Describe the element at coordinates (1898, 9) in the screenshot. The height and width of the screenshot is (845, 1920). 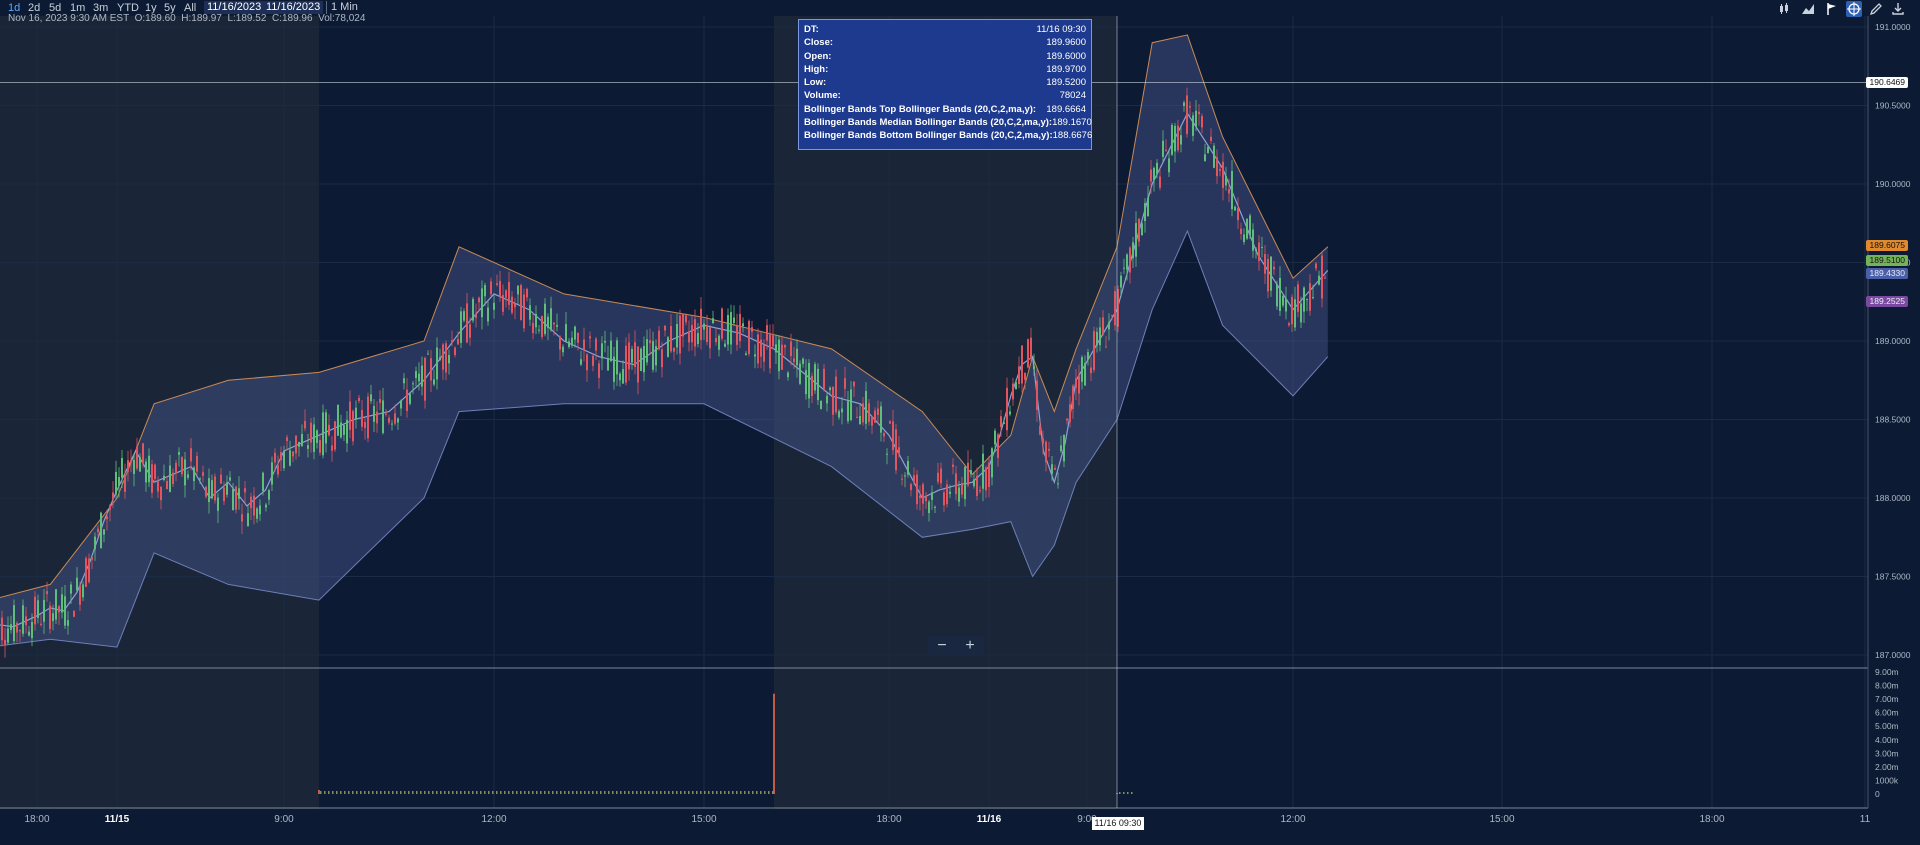
I see `download-icon` at that location.